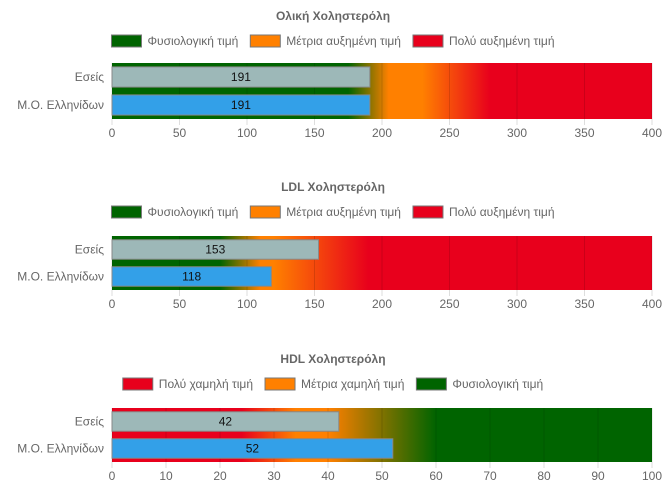 This screenshot has height=484, width=665. I want to click on legend-item: Μέτρια χαμηλή τιμή, so click(334, 384).